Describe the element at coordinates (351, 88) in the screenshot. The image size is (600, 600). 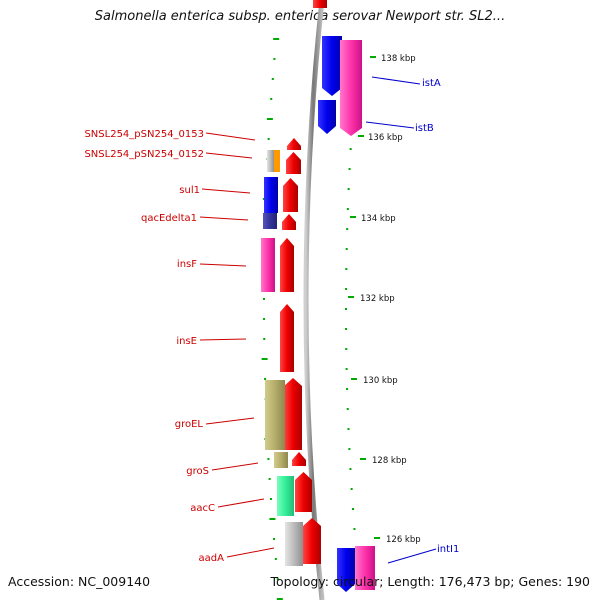
I see `feature-ista-pink` at that location.